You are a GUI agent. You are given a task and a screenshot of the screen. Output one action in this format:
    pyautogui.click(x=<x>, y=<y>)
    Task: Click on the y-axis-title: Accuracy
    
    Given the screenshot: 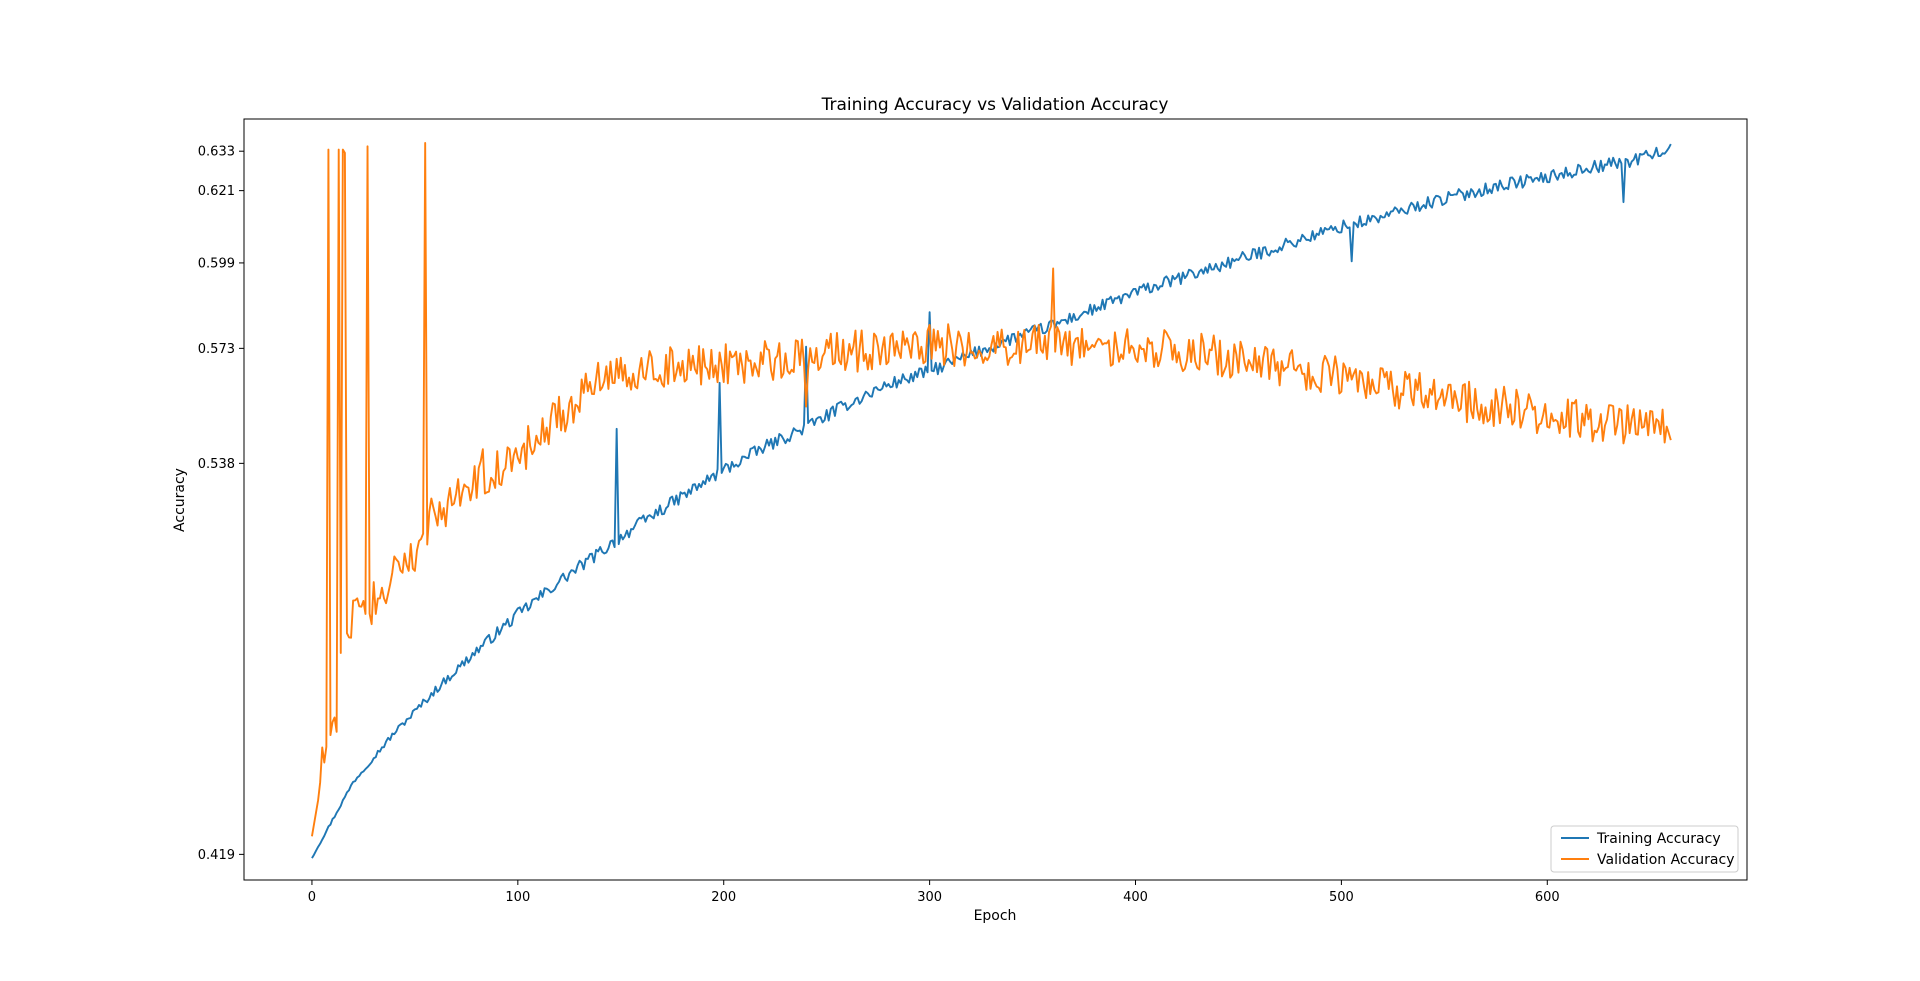 What is the action you would take?
    pyautogui.click(x=180, y=500)
    